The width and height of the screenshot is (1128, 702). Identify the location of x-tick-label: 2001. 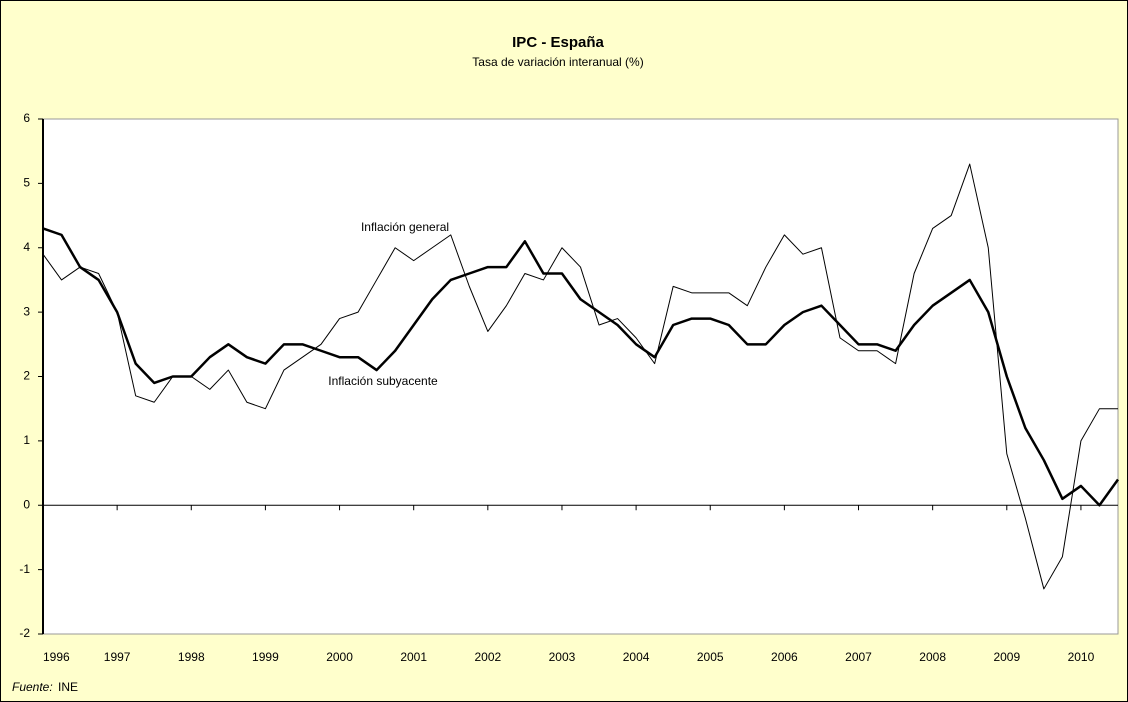
(413, 657).